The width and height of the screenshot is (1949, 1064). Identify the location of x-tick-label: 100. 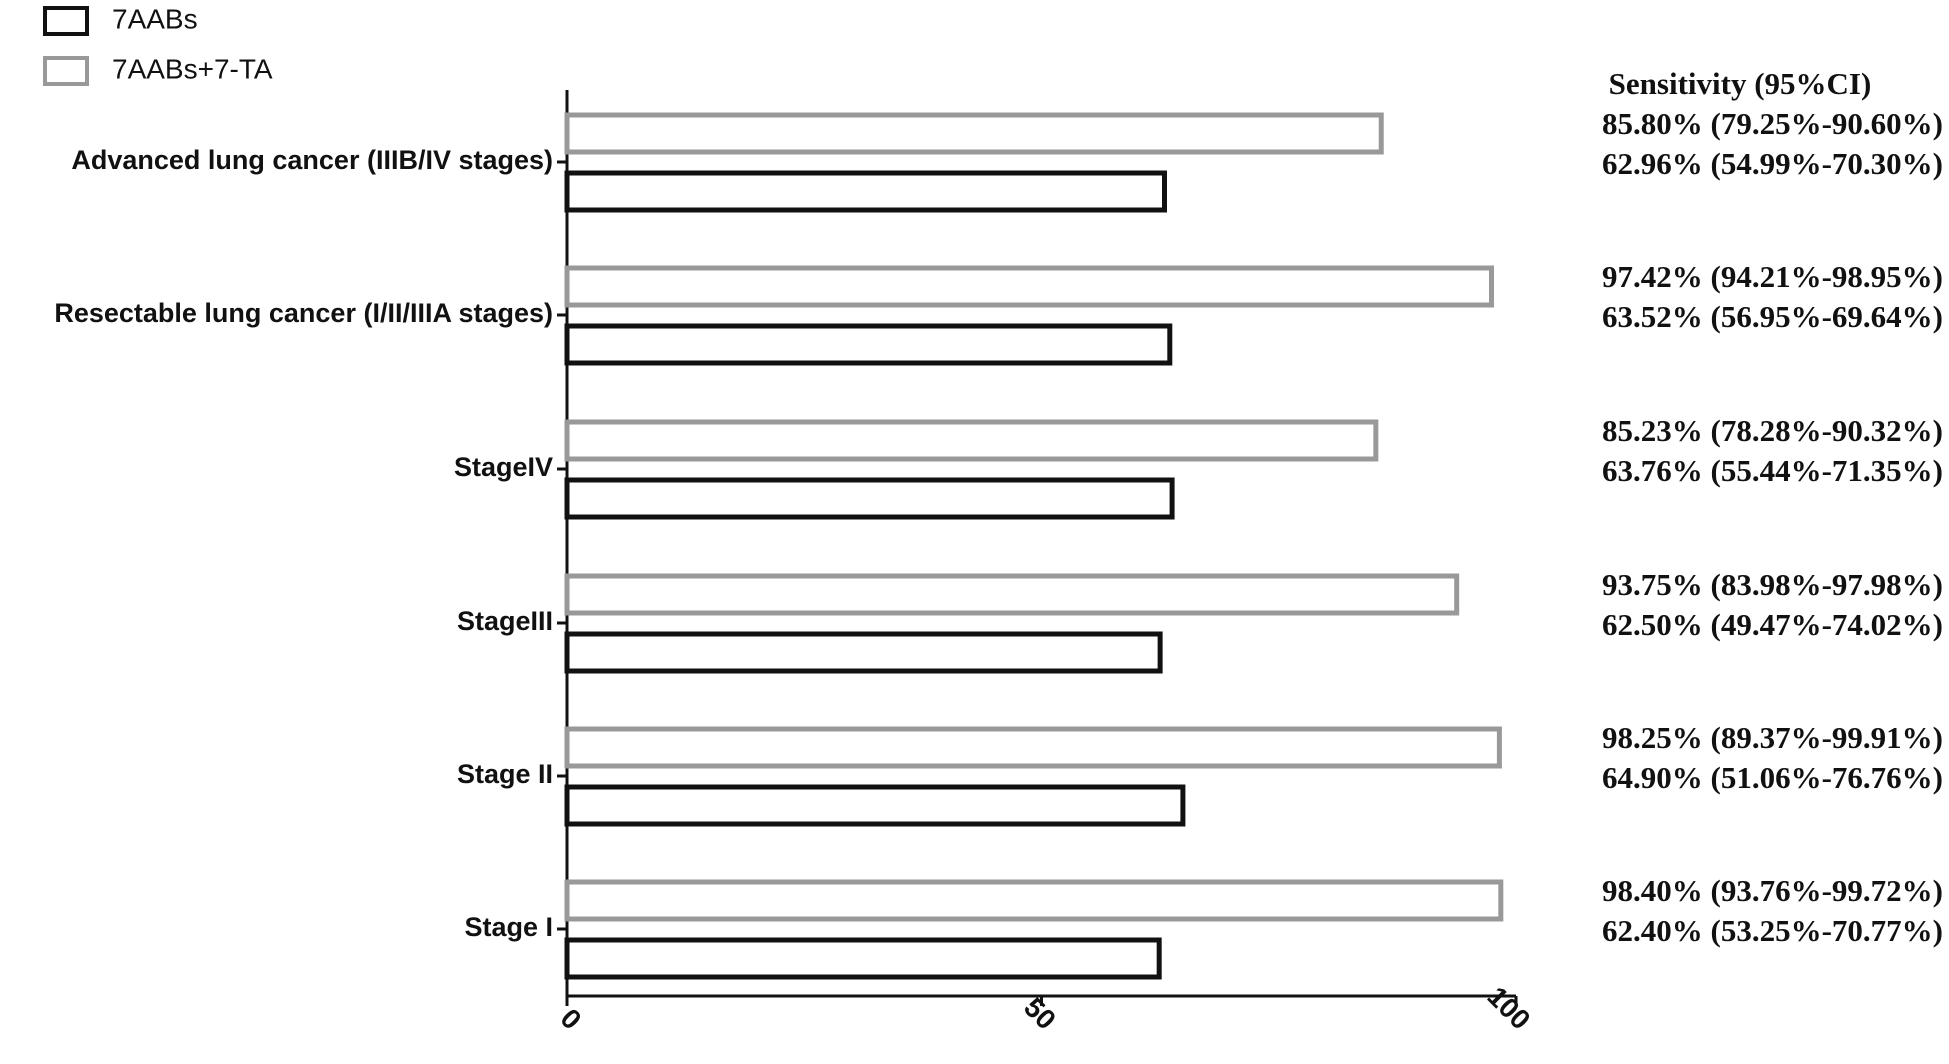
(1508, 1008).